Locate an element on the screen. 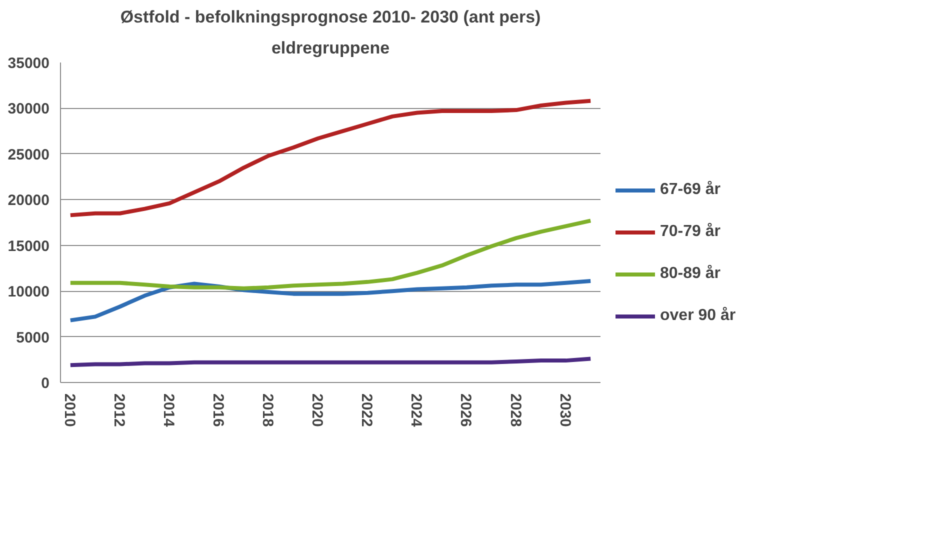 This screenshot has width=934, height=551. x-tick-label: 2022 is located at coordinates (367, 410).